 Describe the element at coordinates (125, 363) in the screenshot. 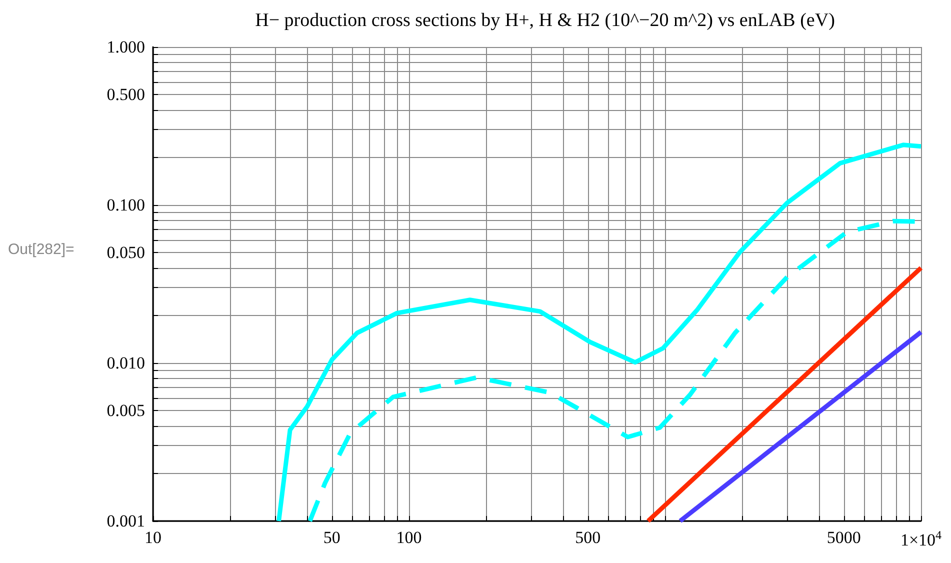

I see `y-tick-label: 0.010` at that location.